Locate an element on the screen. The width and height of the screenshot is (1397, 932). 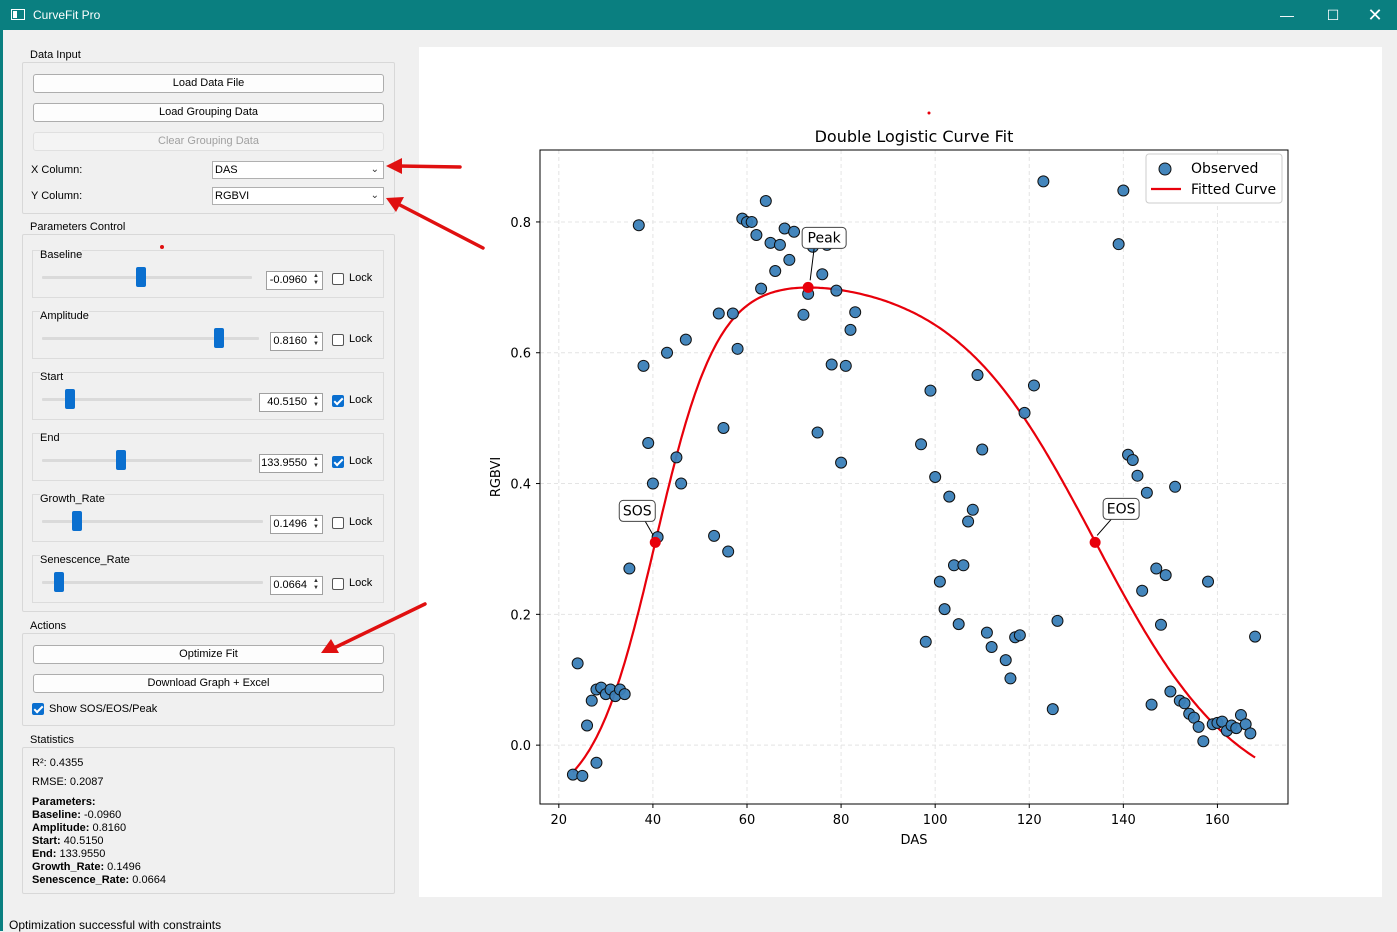
y-column-value: RGBVI is located at coordinates (232, 196).